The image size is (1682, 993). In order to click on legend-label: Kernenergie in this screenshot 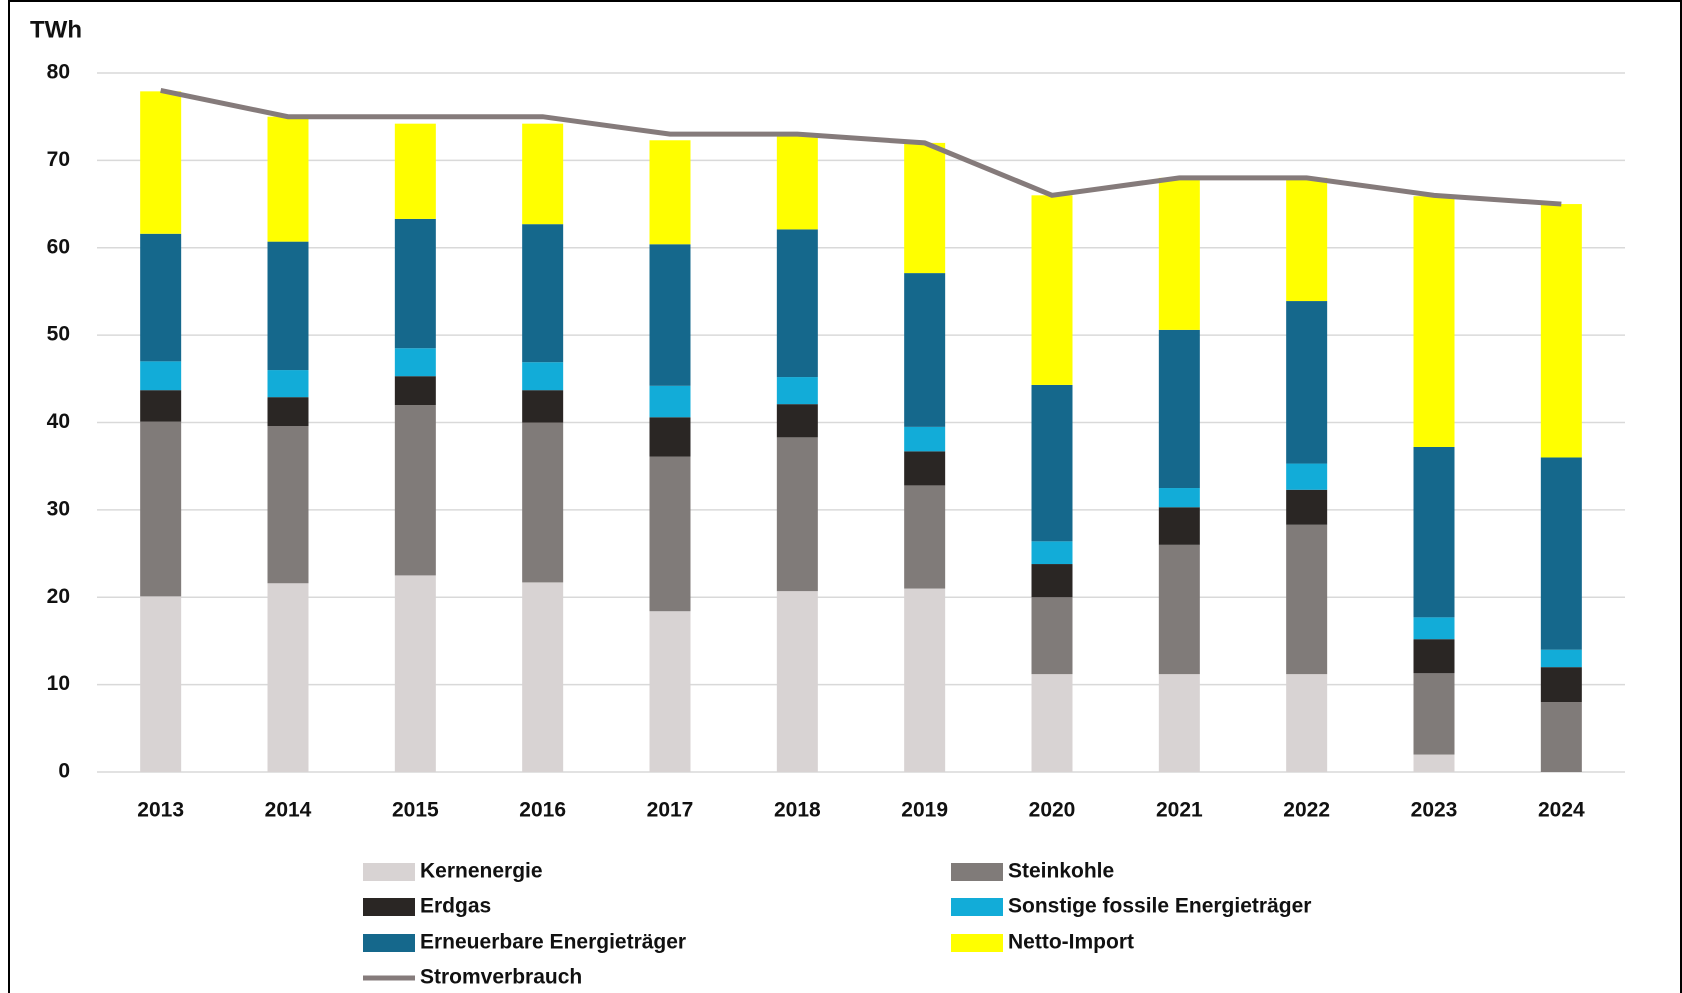, I will do `click(481, 871)`.